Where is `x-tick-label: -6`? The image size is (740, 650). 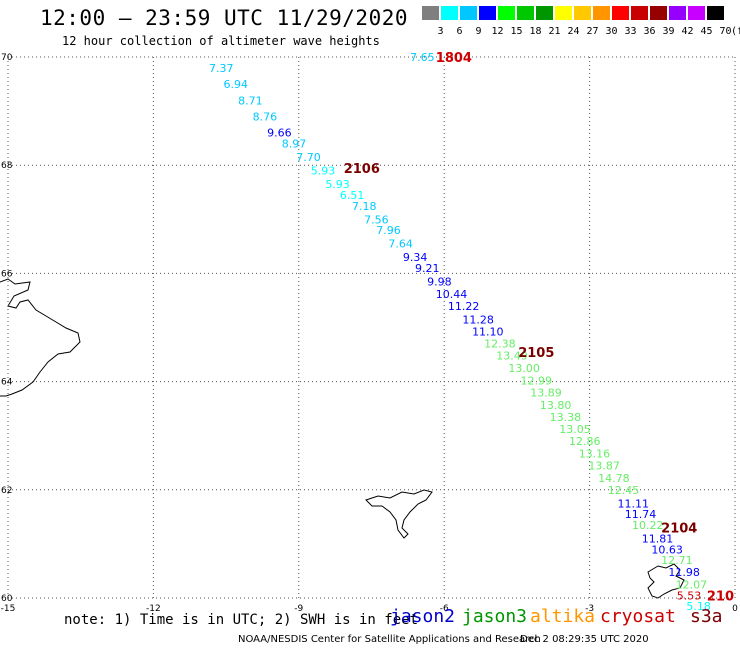 x-tick-label: -6 is located at coordinates (444, 609).